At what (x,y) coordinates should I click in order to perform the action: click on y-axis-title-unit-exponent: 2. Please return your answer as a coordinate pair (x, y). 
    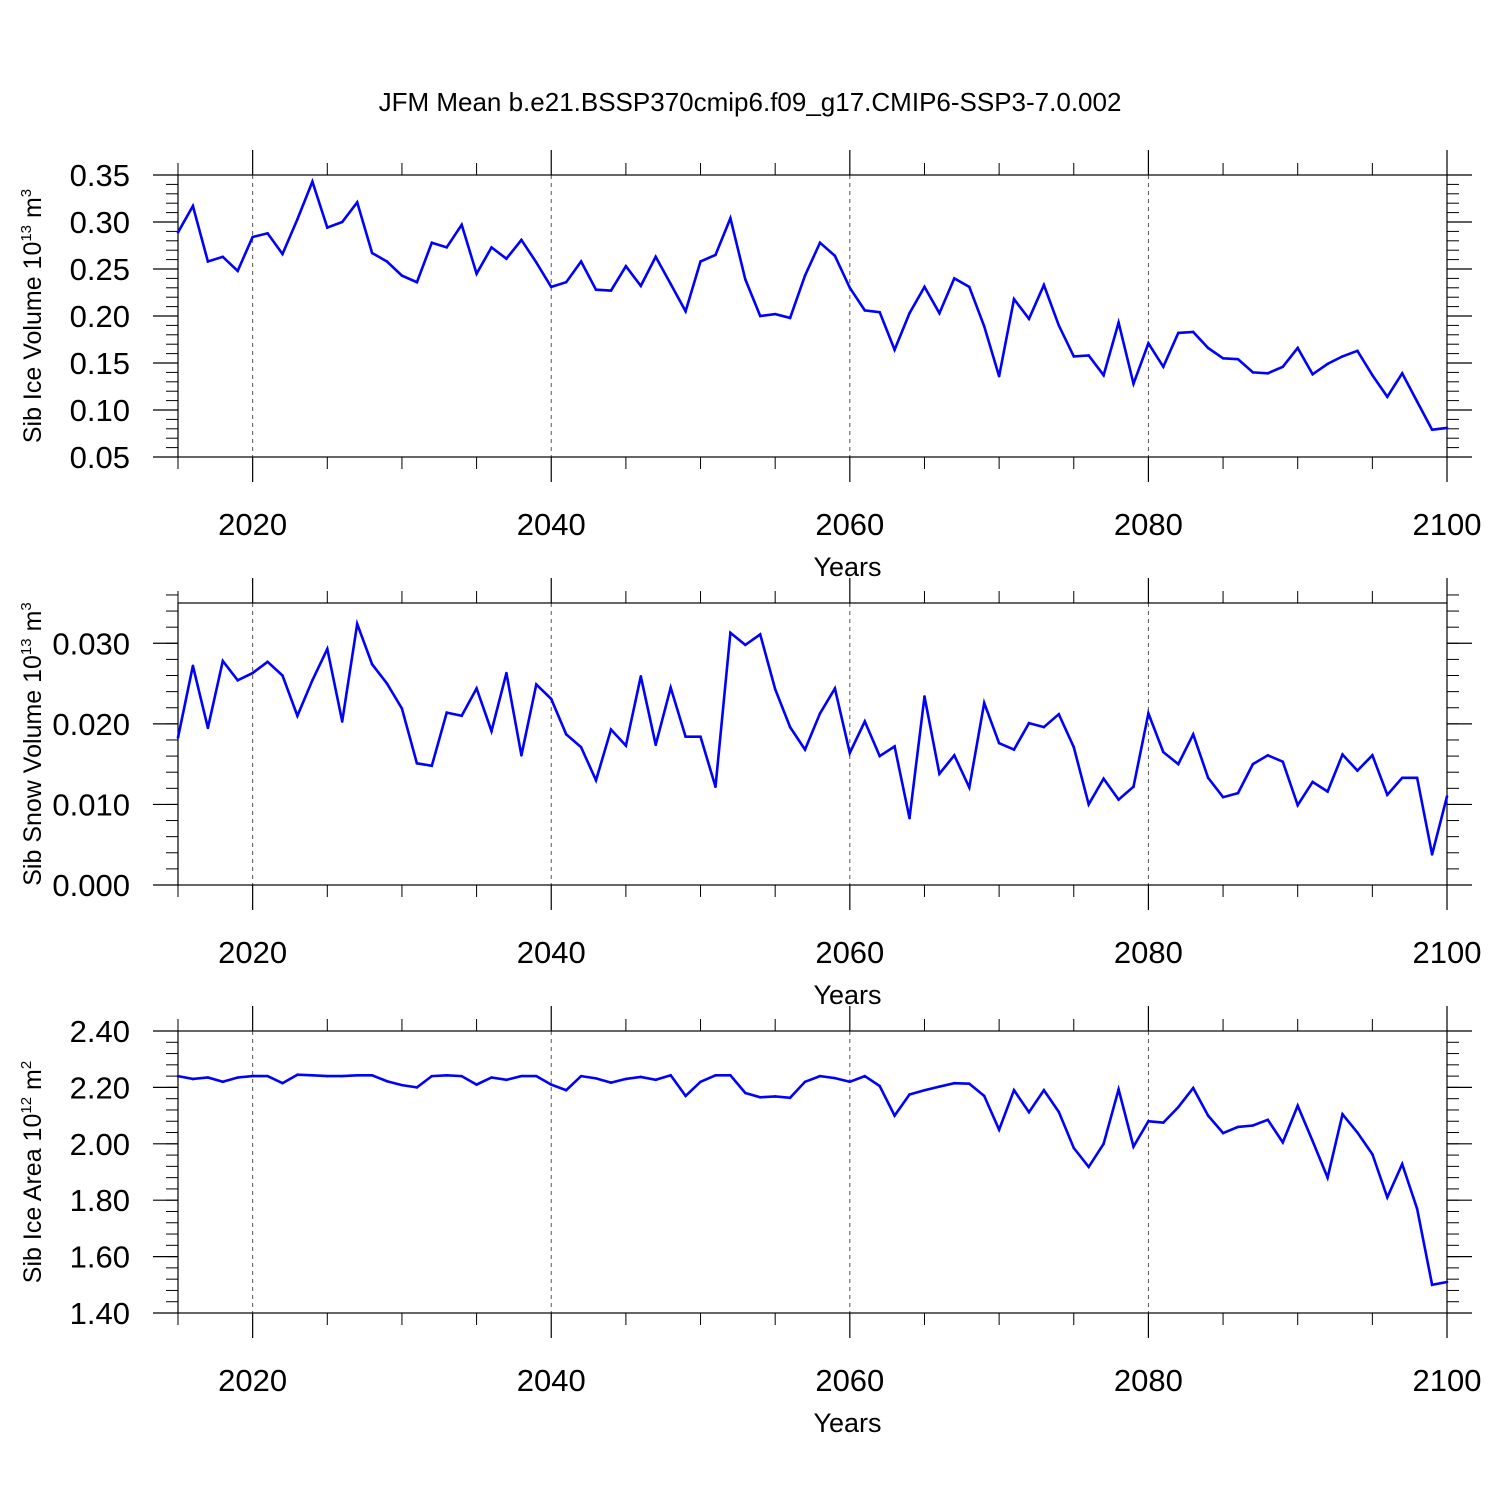
    Looking at the image, I should click on (26, 1065).